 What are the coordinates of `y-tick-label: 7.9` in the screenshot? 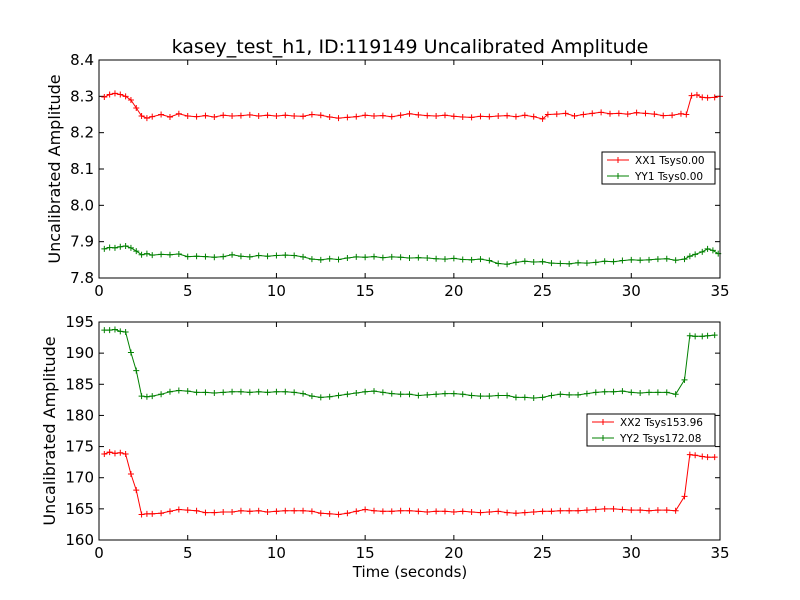 It's located at (82, 242).